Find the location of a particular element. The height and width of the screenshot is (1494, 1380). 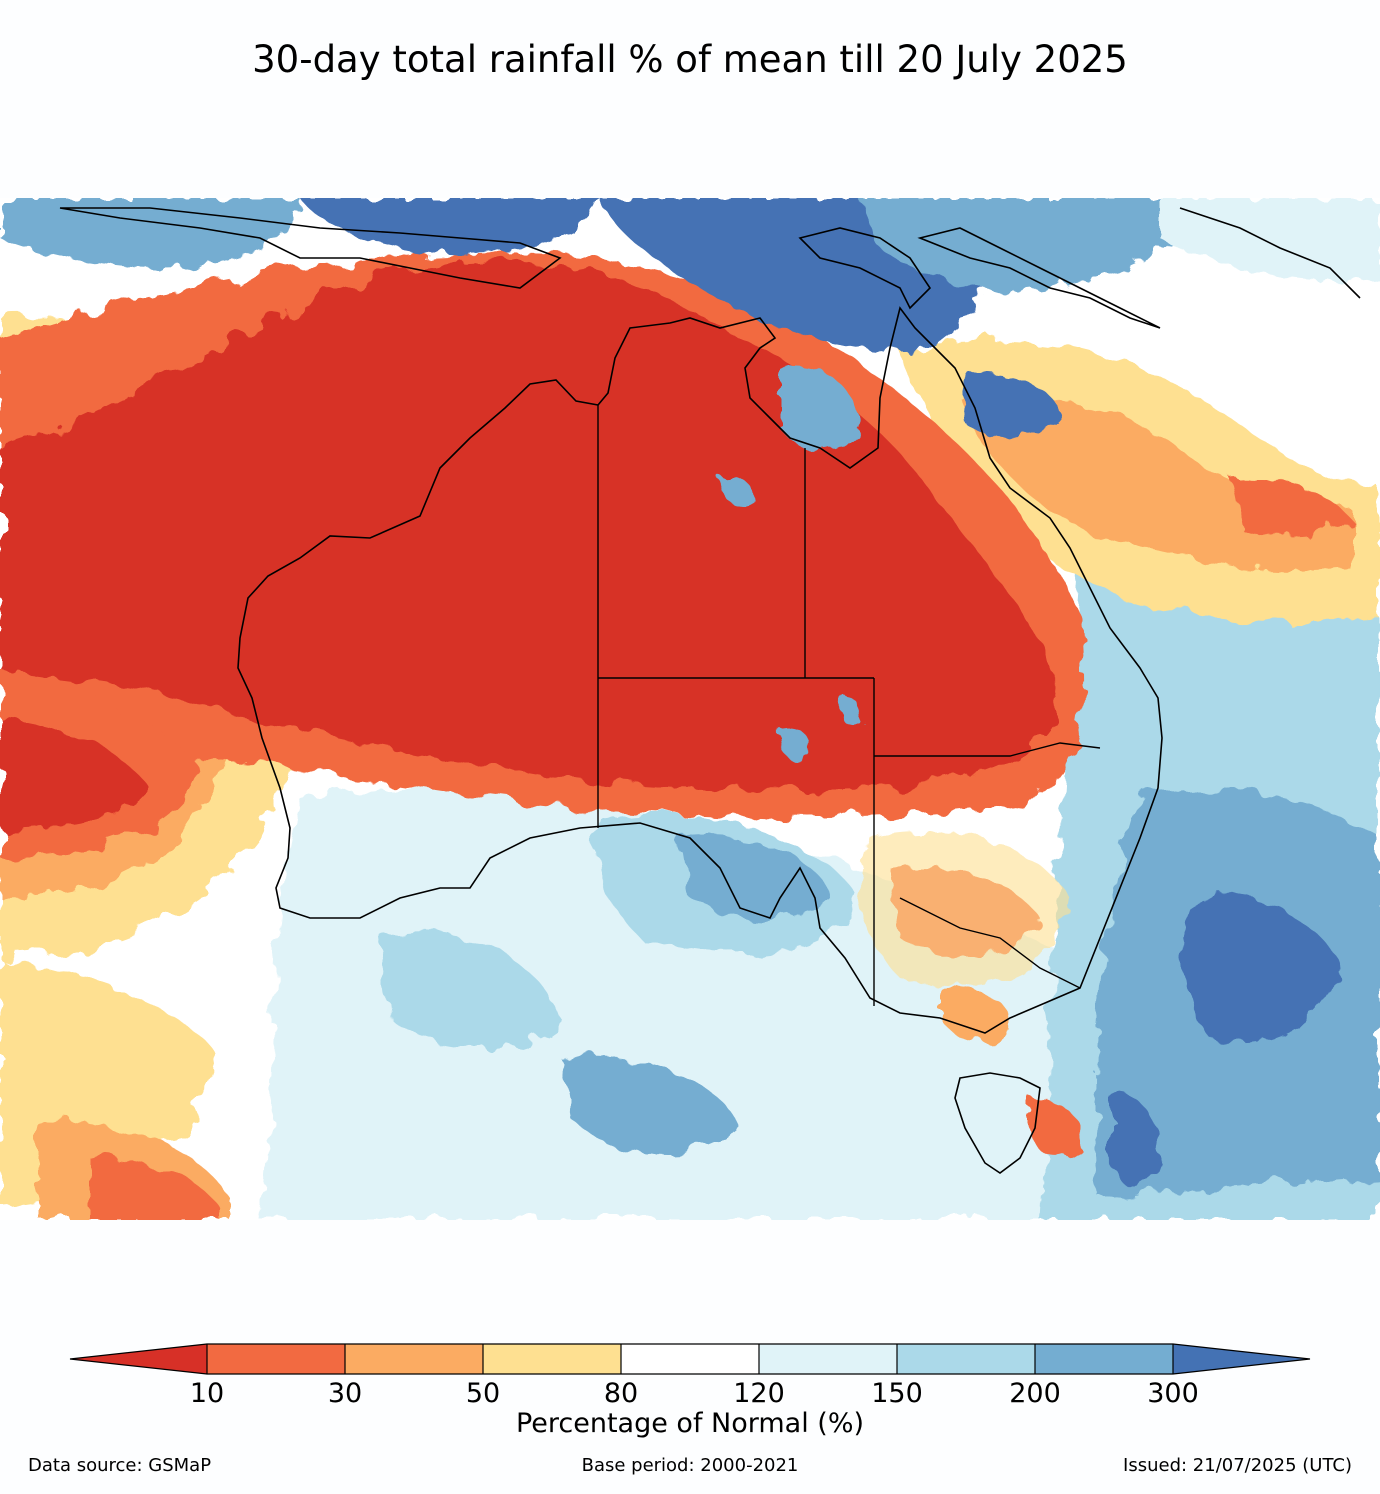

png-coastline is located at coordinates (979, 278).